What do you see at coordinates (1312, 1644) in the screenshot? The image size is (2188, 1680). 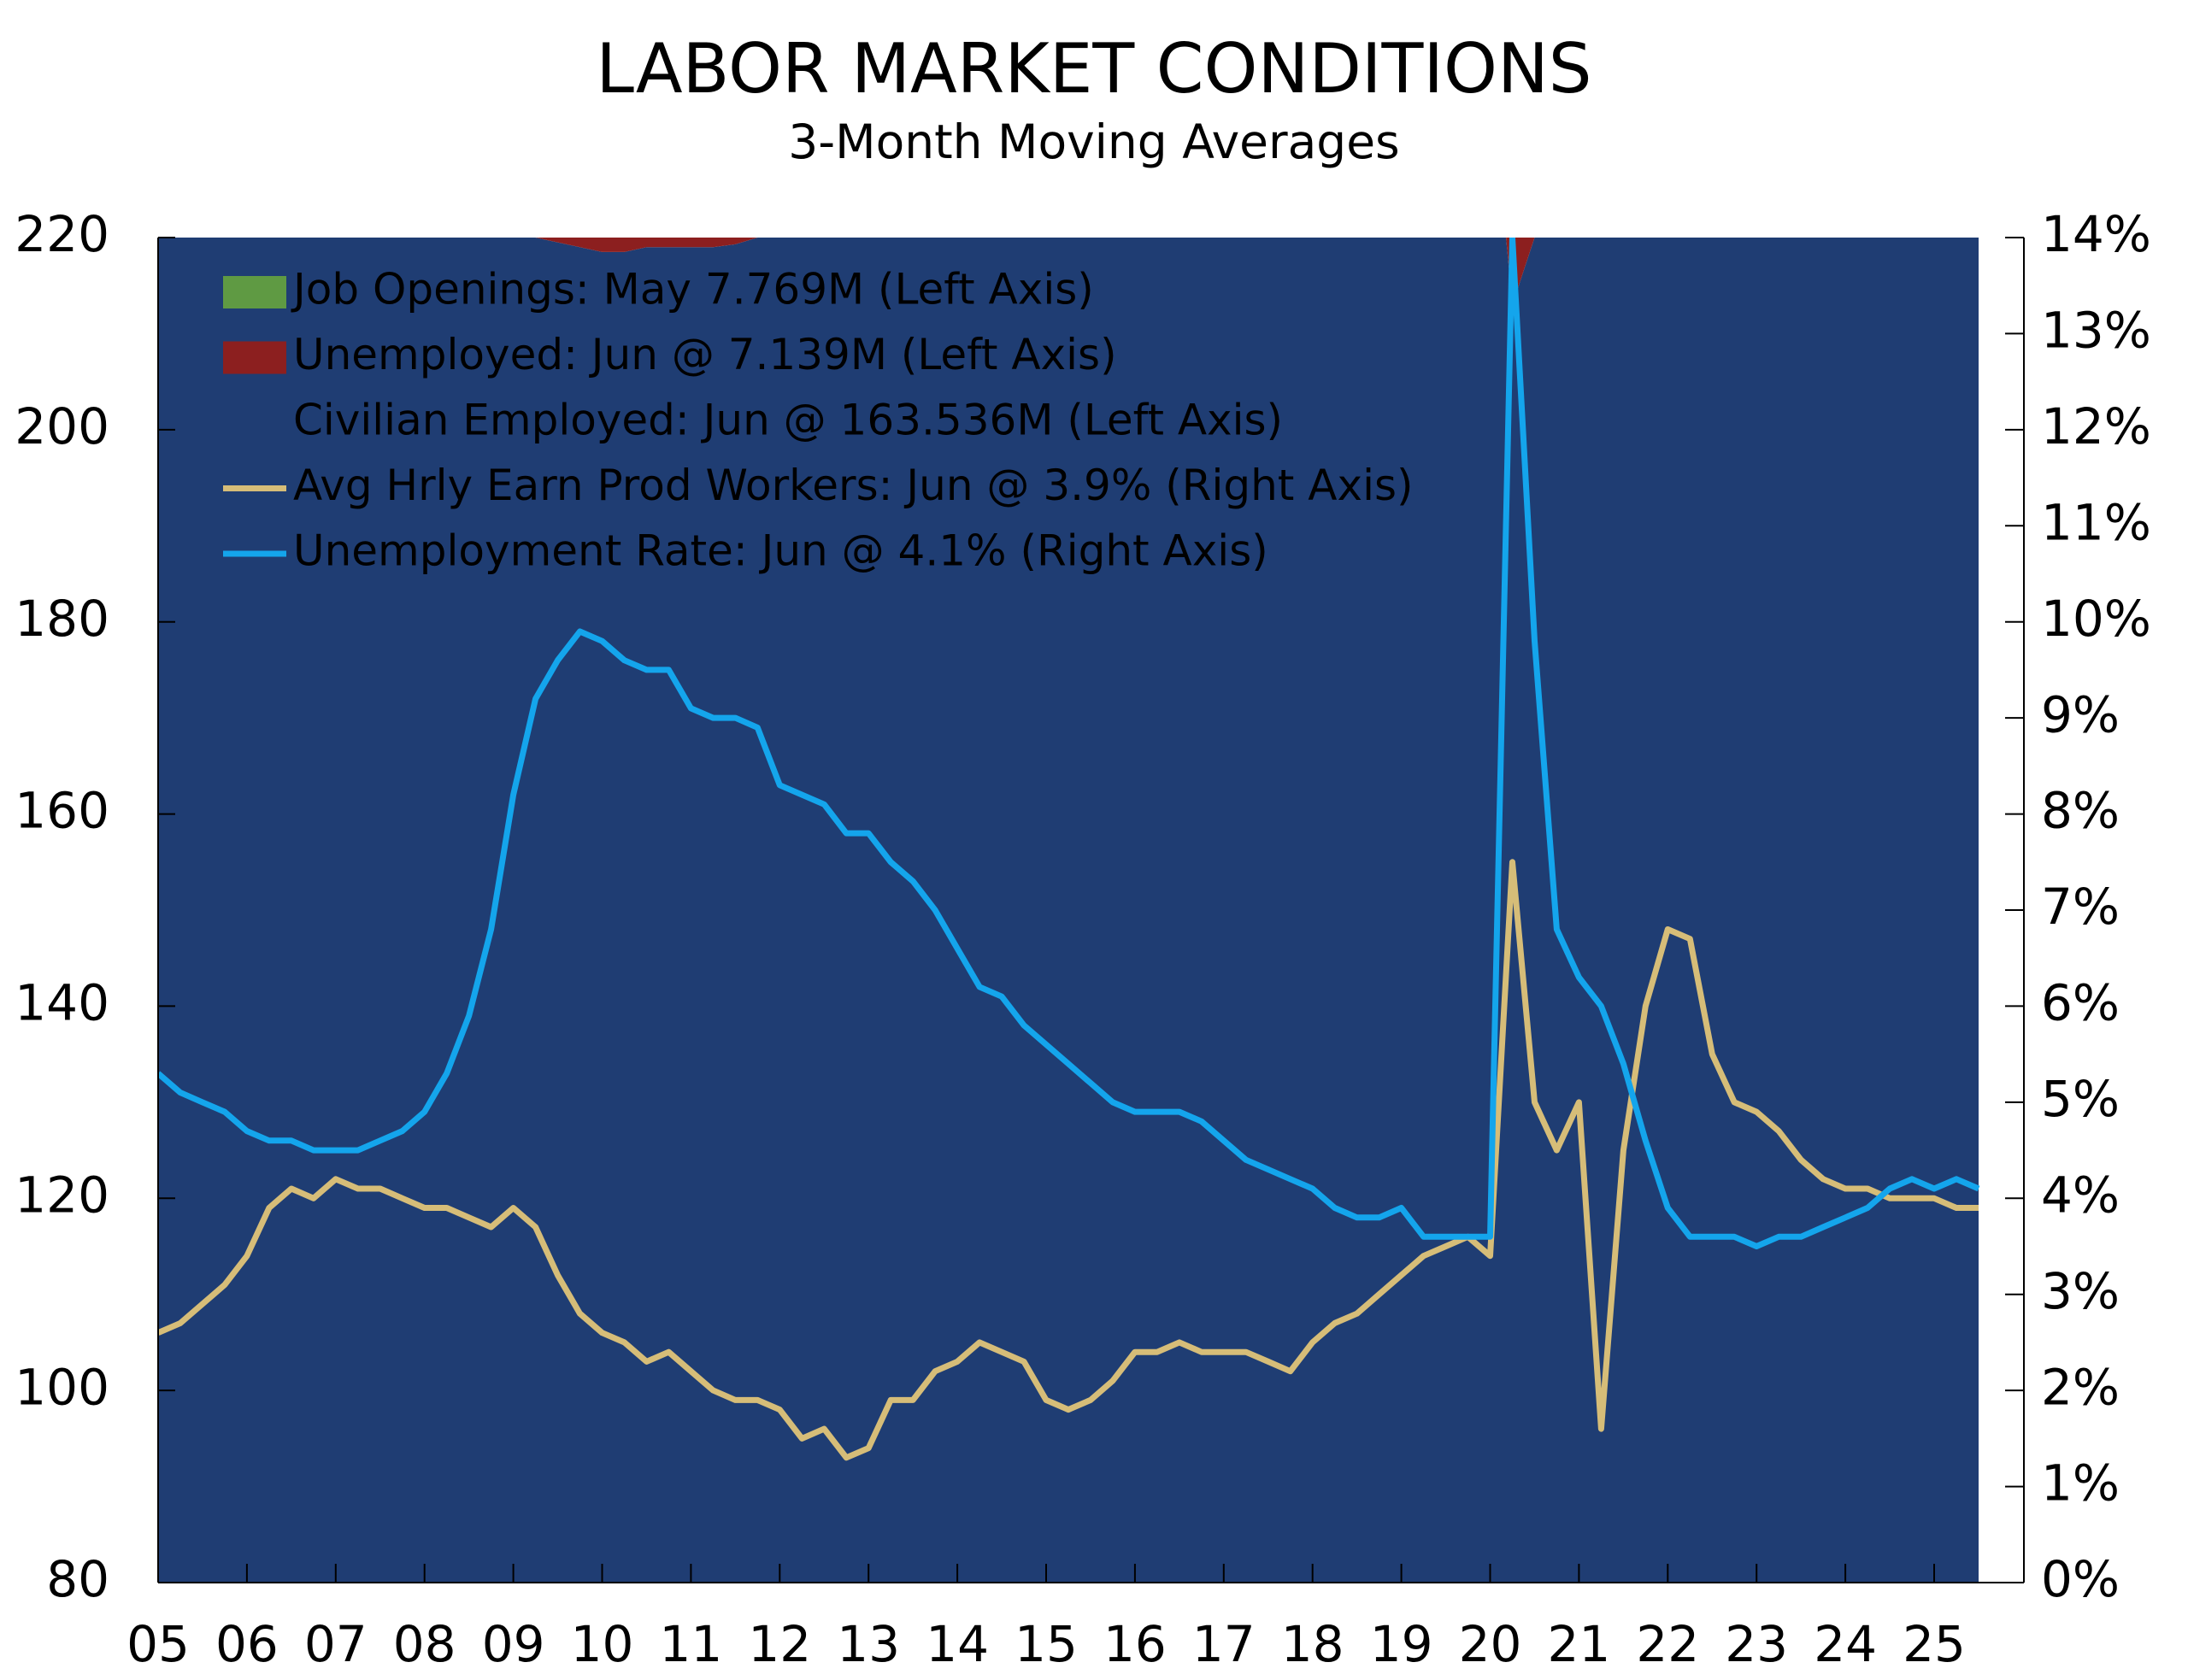 I see `x-tick-label: 18` at bounding box center [1312, 1644].